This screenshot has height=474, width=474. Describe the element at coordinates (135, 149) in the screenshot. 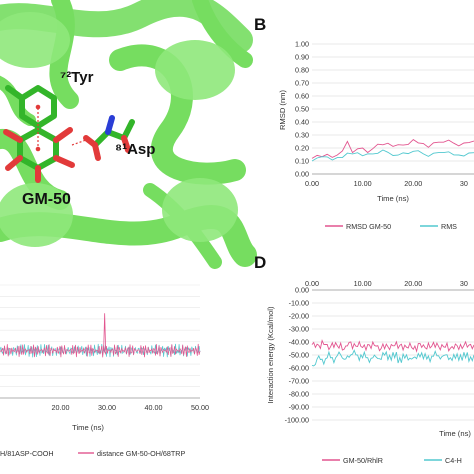

I see `label-asp: ⁸¹Asp` at that location.